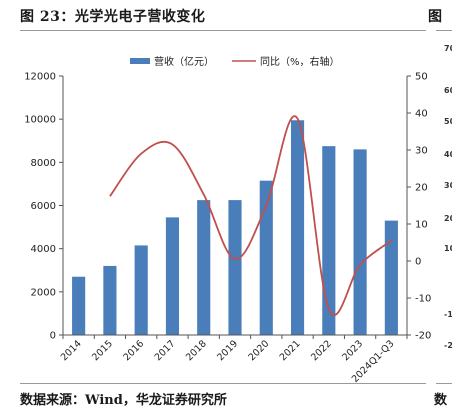 This screenshot has height=419, width=452. I want to click on x-axis-tick-label: 2019, so click(227, 350).